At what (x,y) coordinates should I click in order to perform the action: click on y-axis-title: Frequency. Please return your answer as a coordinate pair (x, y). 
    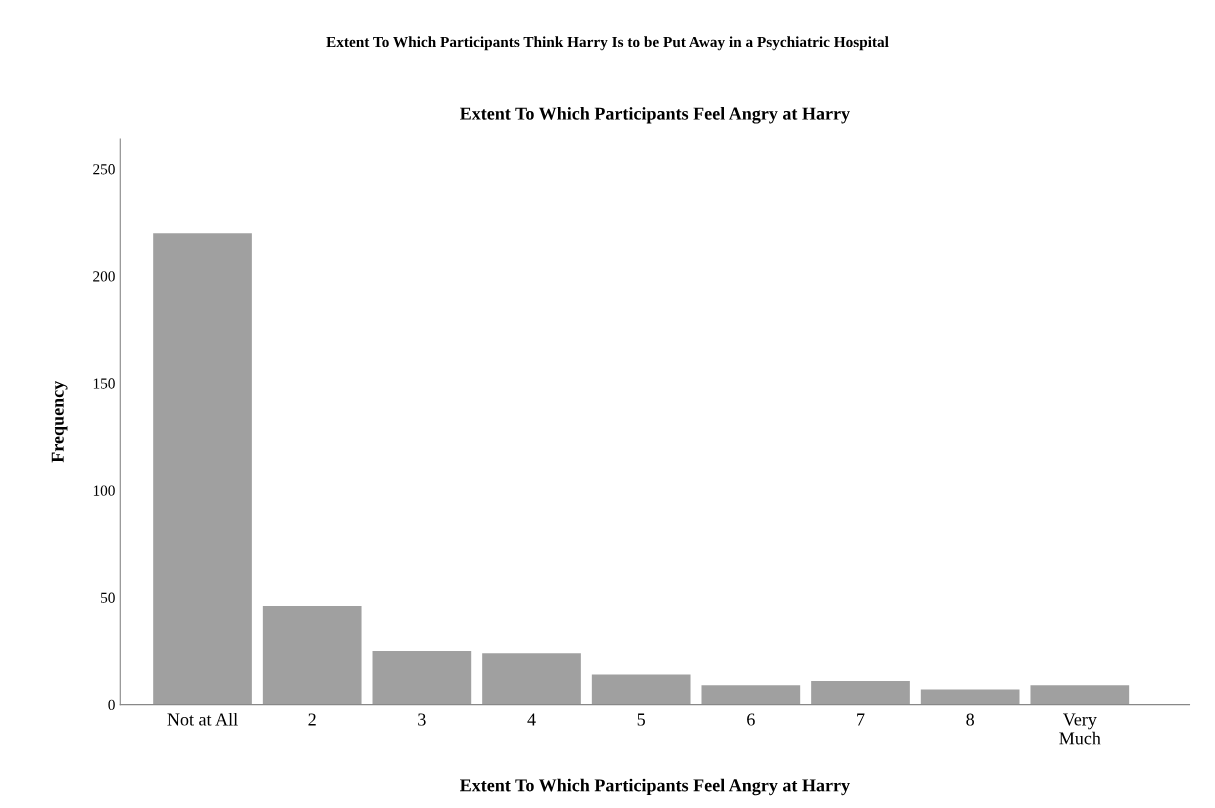
    Looking at the image, I should click on (59, 421).